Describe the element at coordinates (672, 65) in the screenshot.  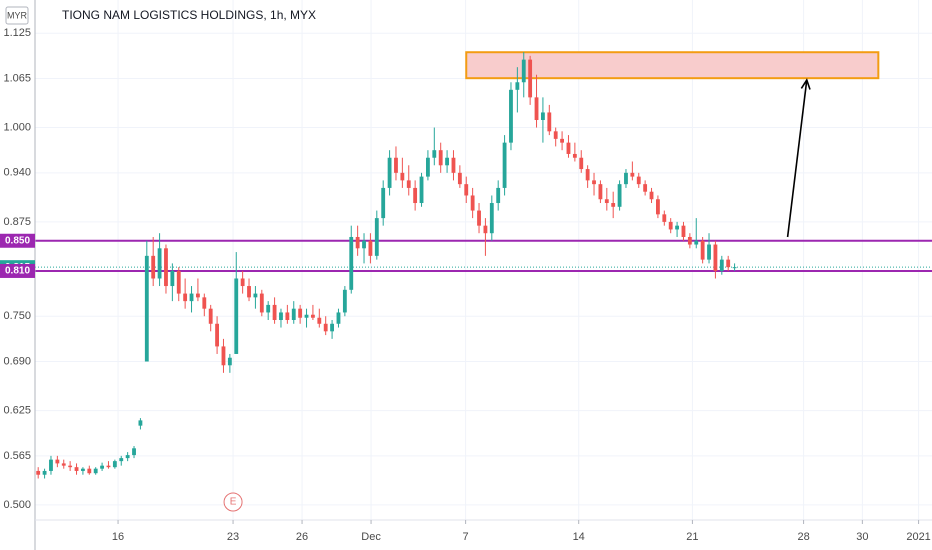
I see `target-zone` at that location.